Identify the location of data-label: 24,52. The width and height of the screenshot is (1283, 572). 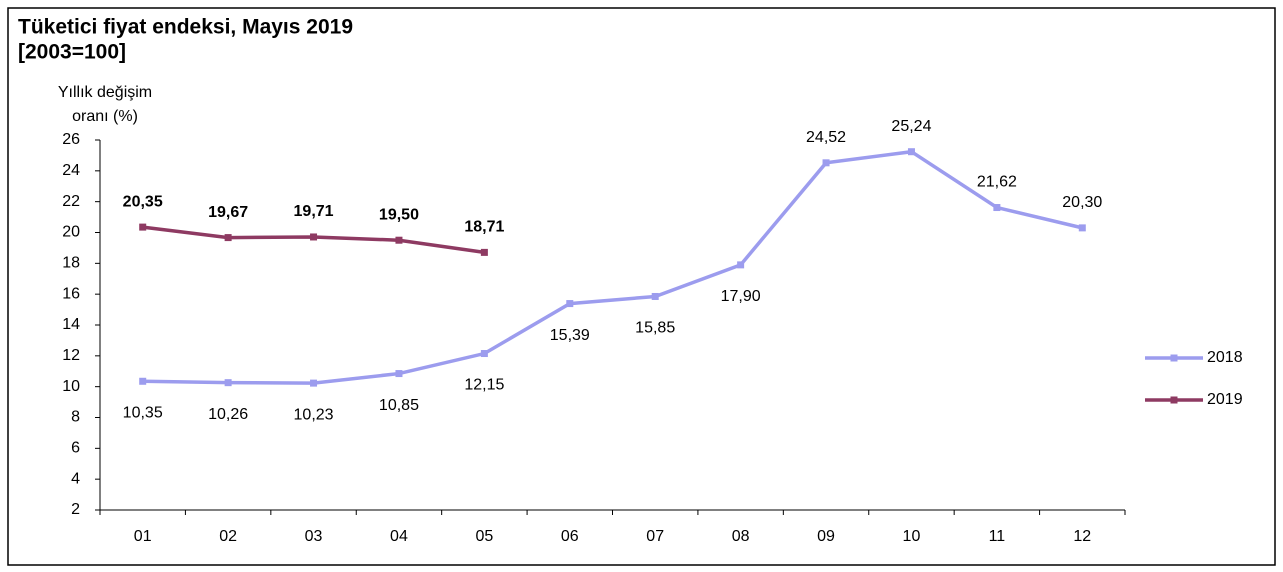
(826, 137).